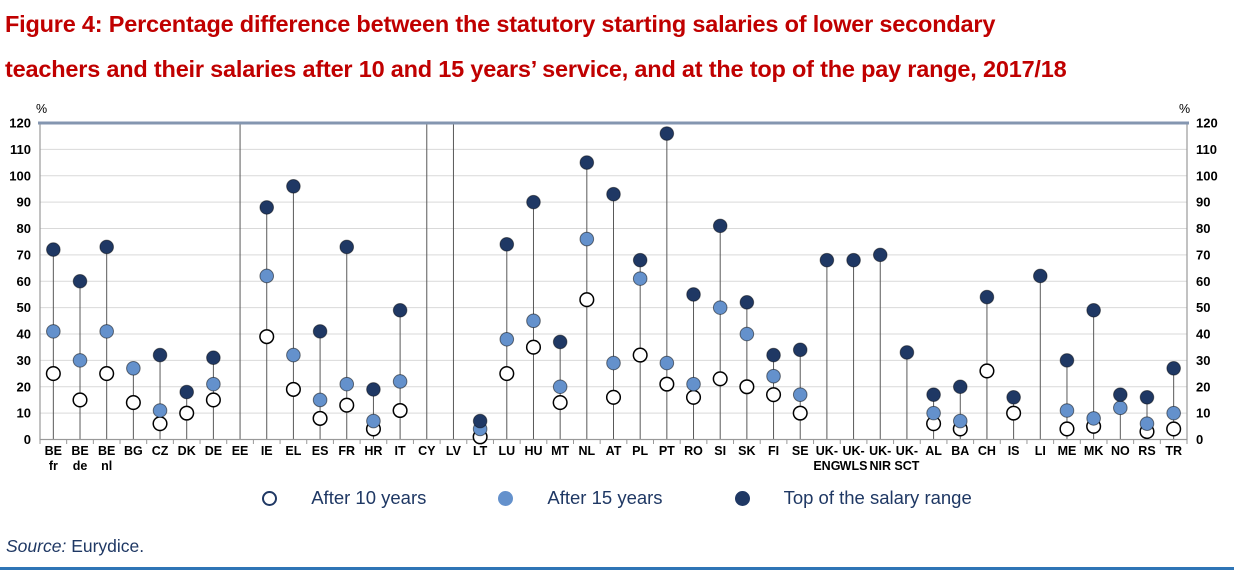 Image resolution: width=1234 pixels, height=570 pixels. I want to click on y-axis-label-right: 10, so click(1203, 413).